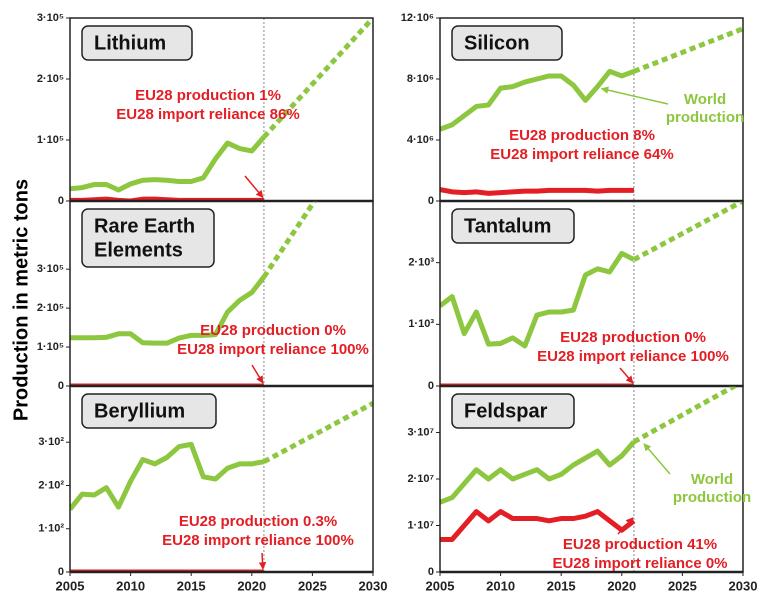 The image size is (763, 598). Describe the element at coordinates (420, 140) in the screenshot. I see `y-tick-label: 4·10⁶` at that location.